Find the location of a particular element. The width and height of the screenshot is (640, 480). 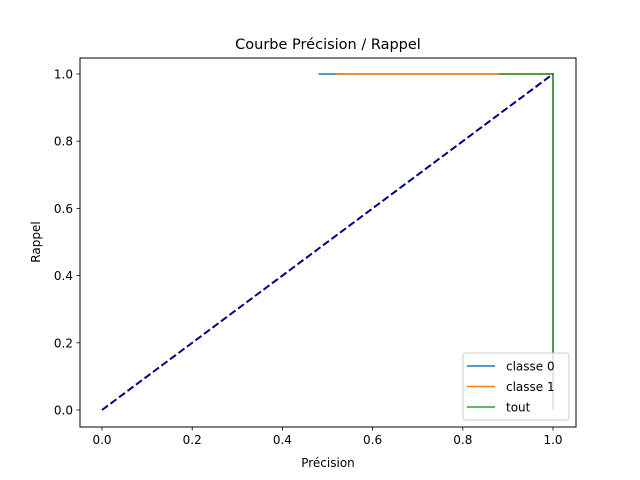

x-tick-label: 0.0 is located at coordinates (101, 440).